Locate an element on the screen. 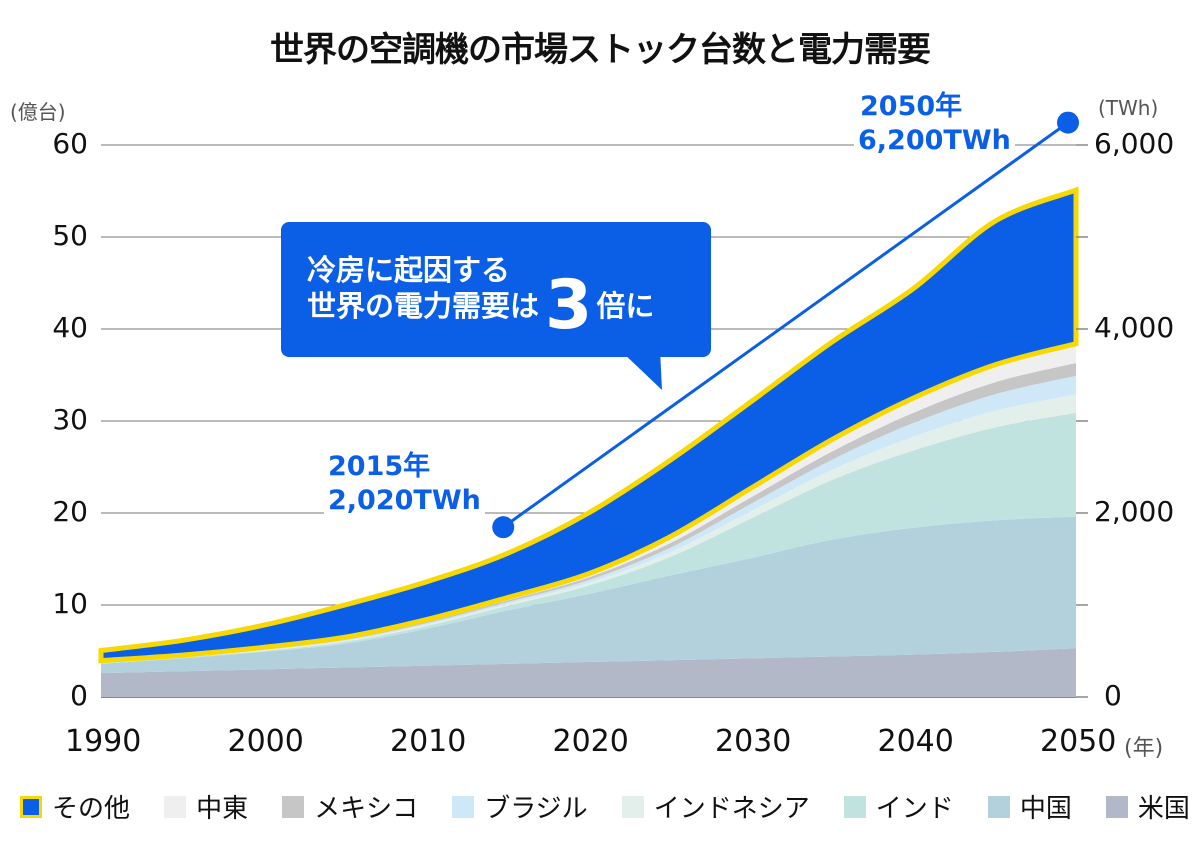 Image resolution: width=1200 pixels, height=841 pixels. legend: その他 中東 メキシコ ブラジル インドネシア インド 中国 米国 is located at coordinates (605, 806).